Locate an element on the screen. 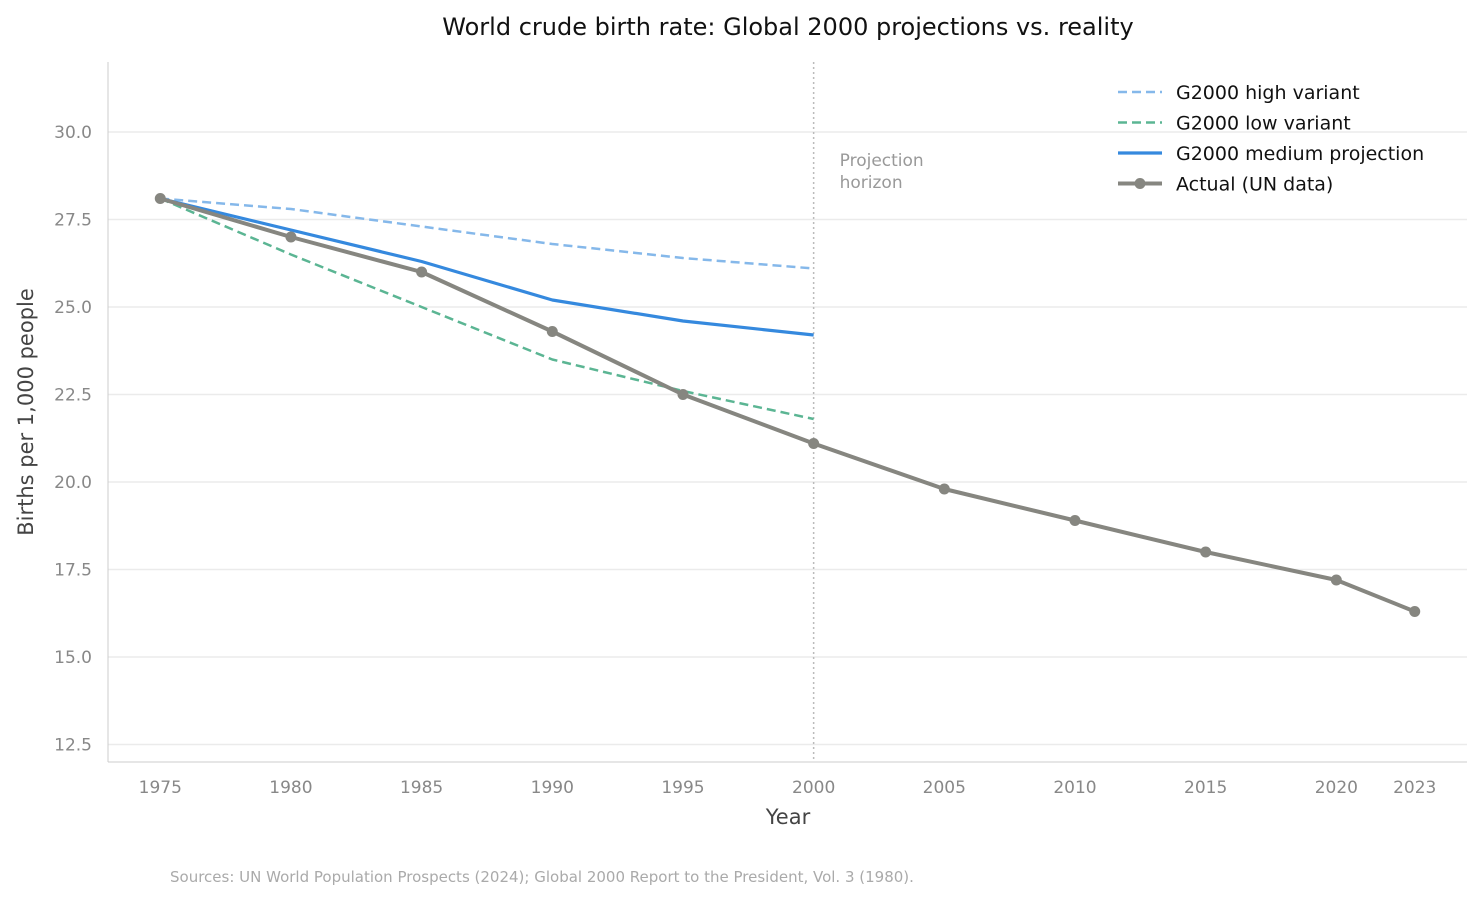 The height and width of the screenshot is (905, 1482). x-tick-label: 1980 is located at coordinates (290, 788).